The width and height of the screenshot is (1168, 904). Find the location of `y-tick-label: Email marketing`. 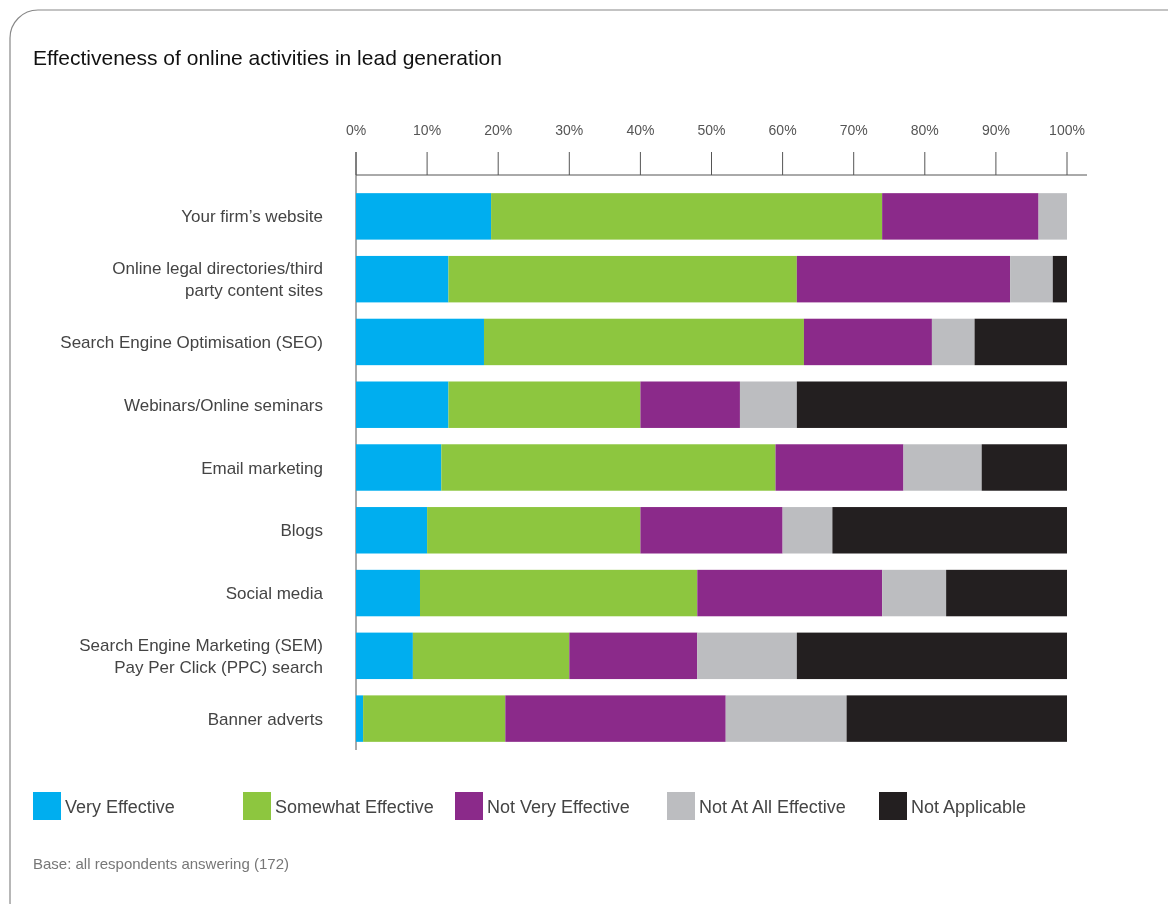

y-tick-label: Email marketing is located at coordinates (262, 468).